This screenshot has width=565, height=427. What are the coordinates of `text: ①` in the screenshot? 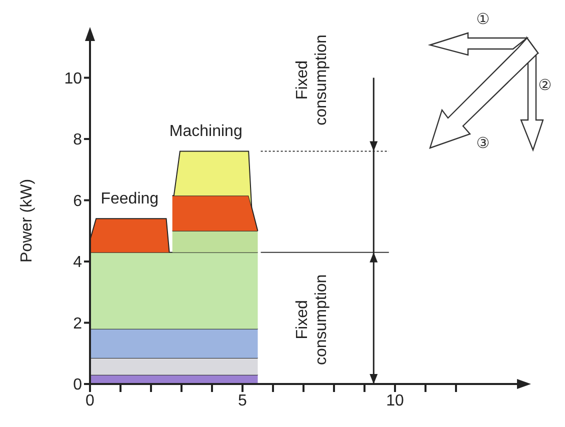 It's located at (483, 19).